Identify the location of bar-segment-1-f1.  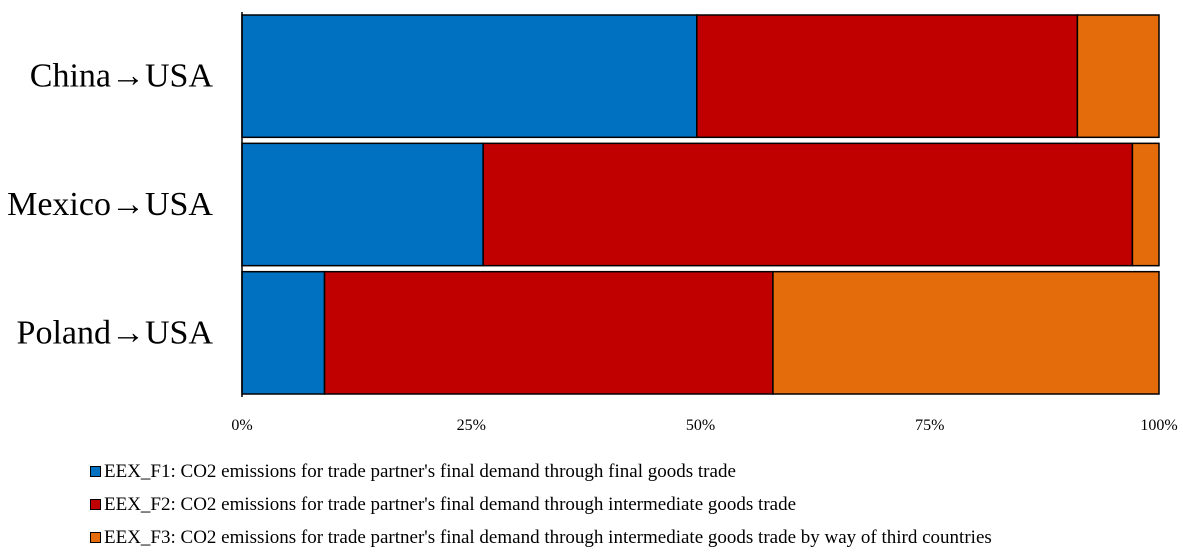
(469, 76).